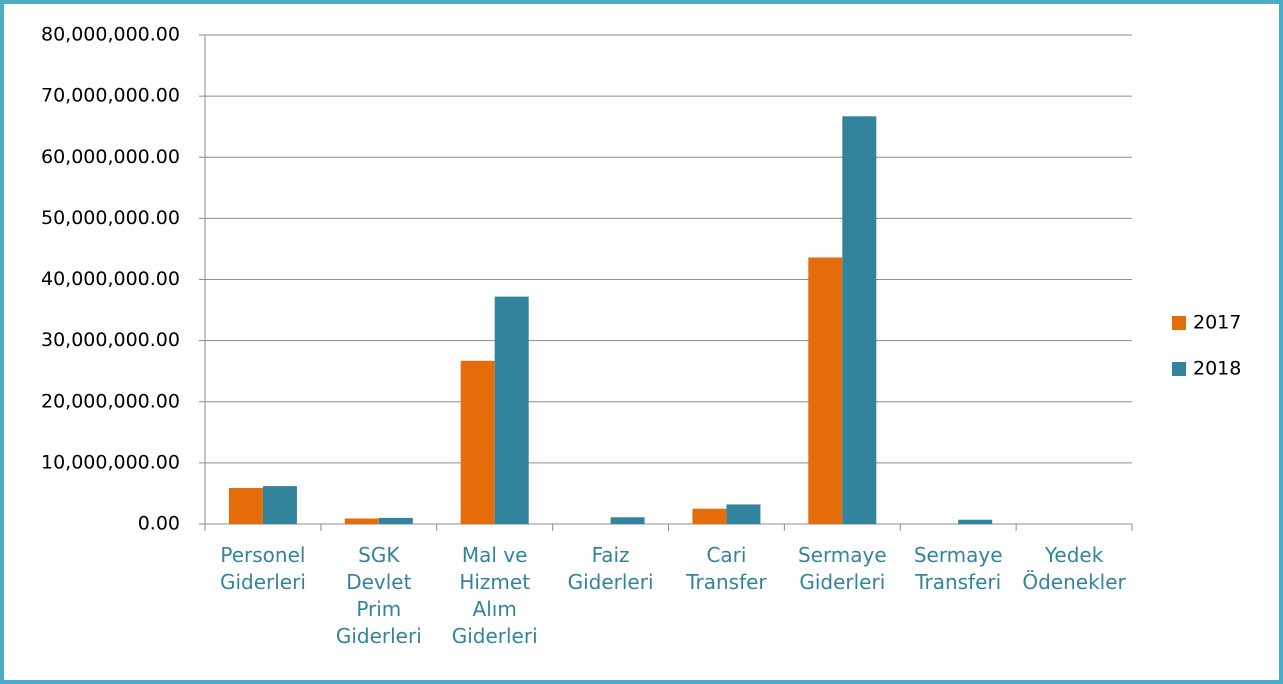  Describe the element at coordinates (110, 96) in the screenshot. I see `y-tick-label: 70,000,000.00` at that location.